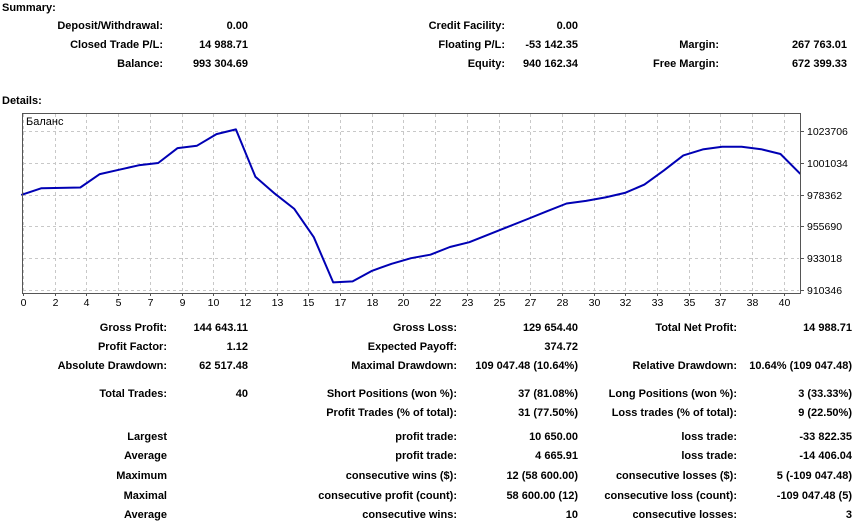 The width and height of the screenshot is (857, 528). I want to click on x-axis-tick-label: 23, so click(468, 303).